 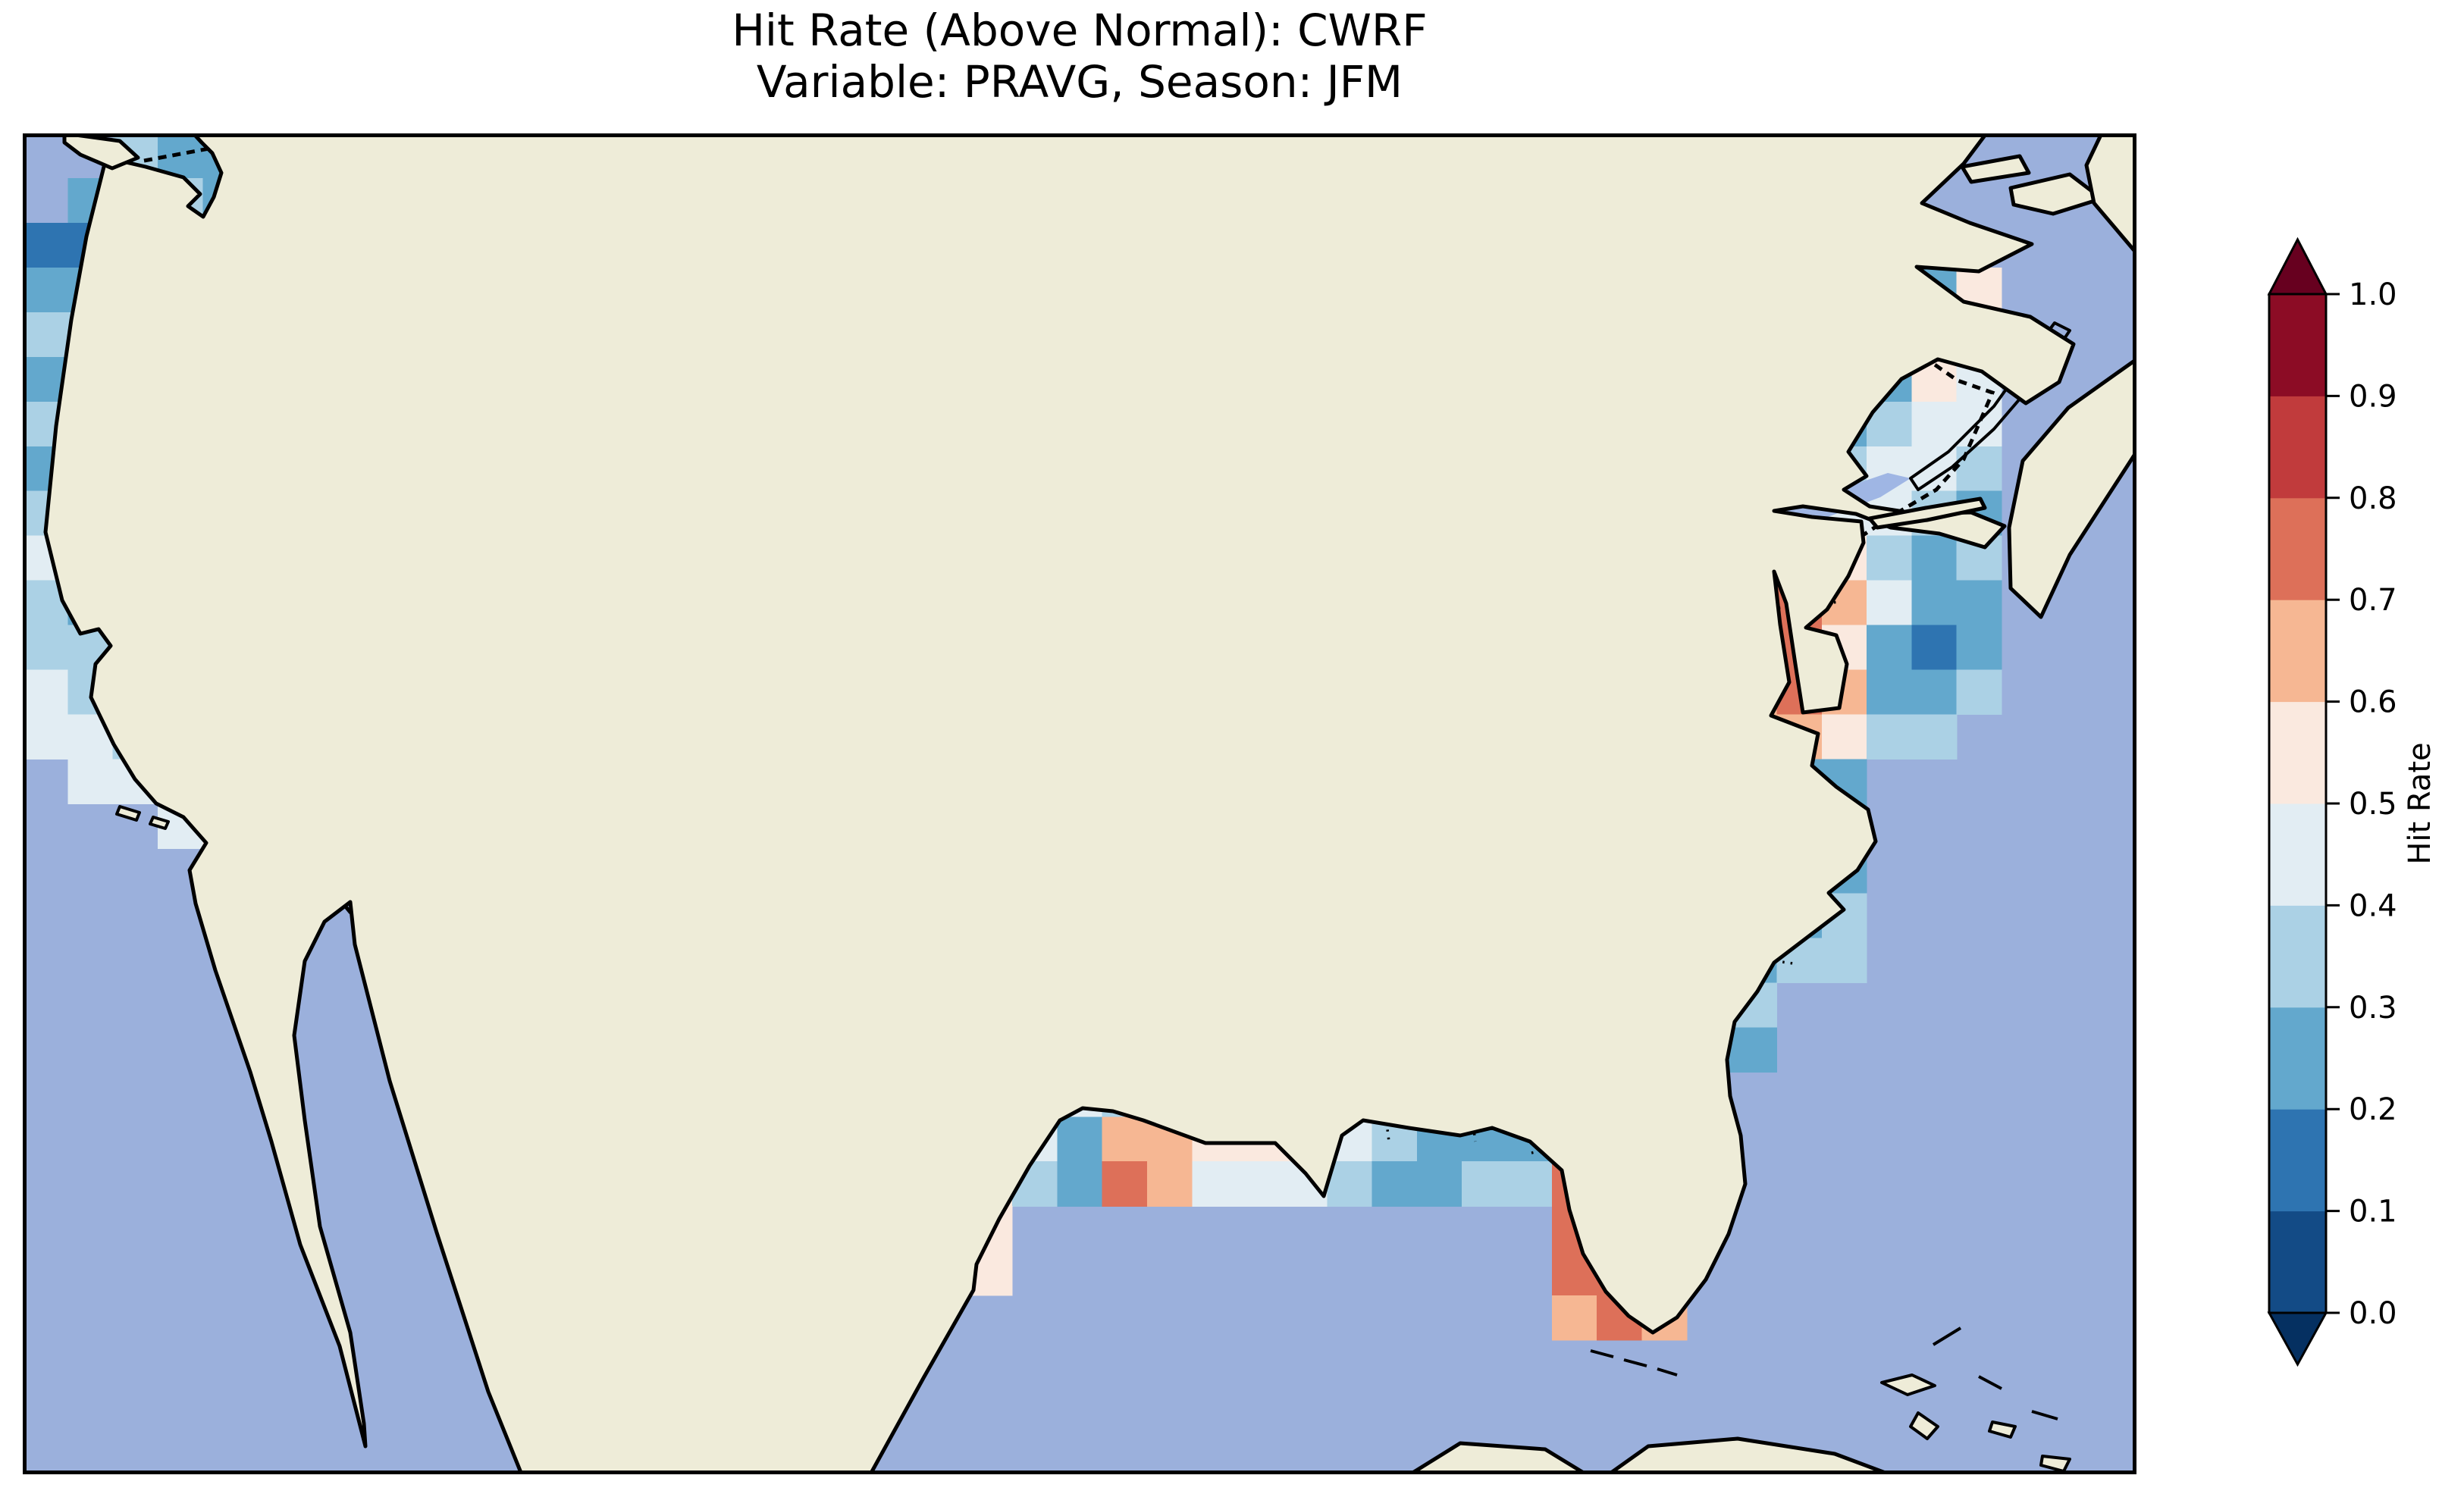 I want to click on colorbar-ticks: 1.0 0.9 0.8 0.7 0.6 0.5 0.4 0.3 0.2 0.1 0.0, so click(x=2361, y=804).